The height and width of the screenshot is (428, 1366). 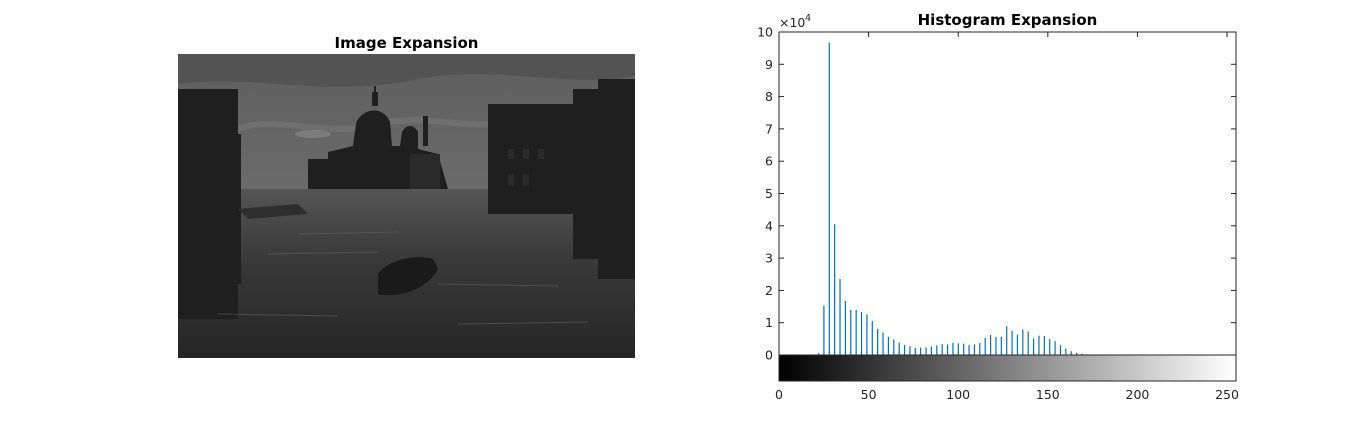 I want to click on x-tick-label: 0, so click(x=779, y=394).